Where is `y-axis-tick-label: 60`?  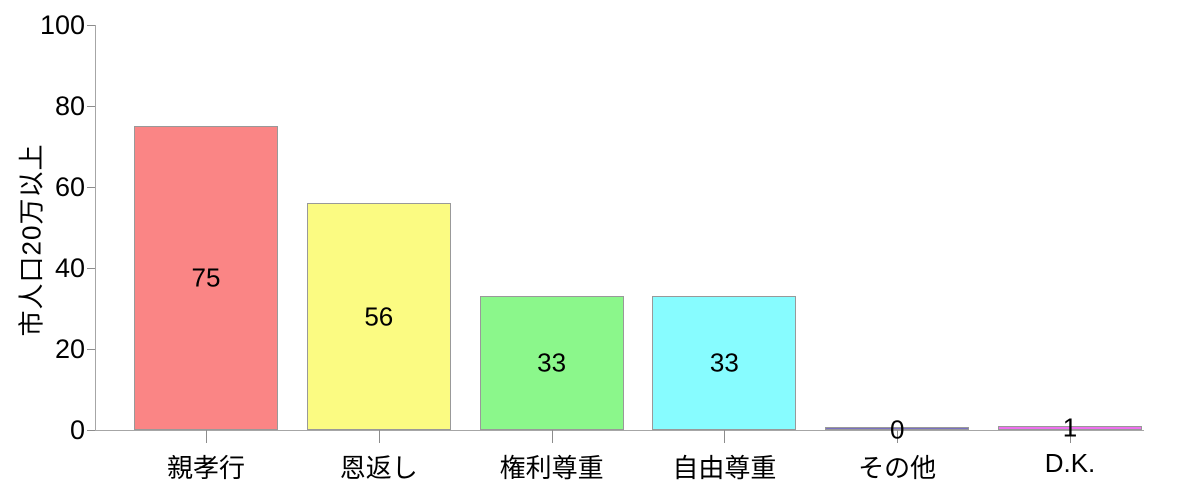 y-axis-tick-label: 60 is located at coordinates (69, 187).